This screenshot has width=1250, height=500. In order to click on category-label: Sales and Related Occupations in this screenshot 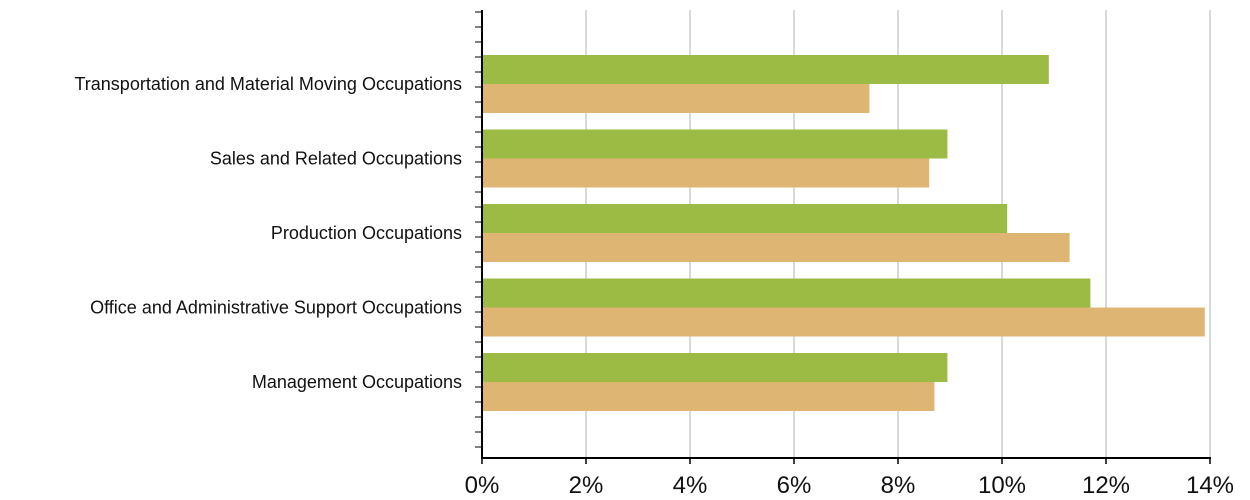, I will do `click(336, 159)`.